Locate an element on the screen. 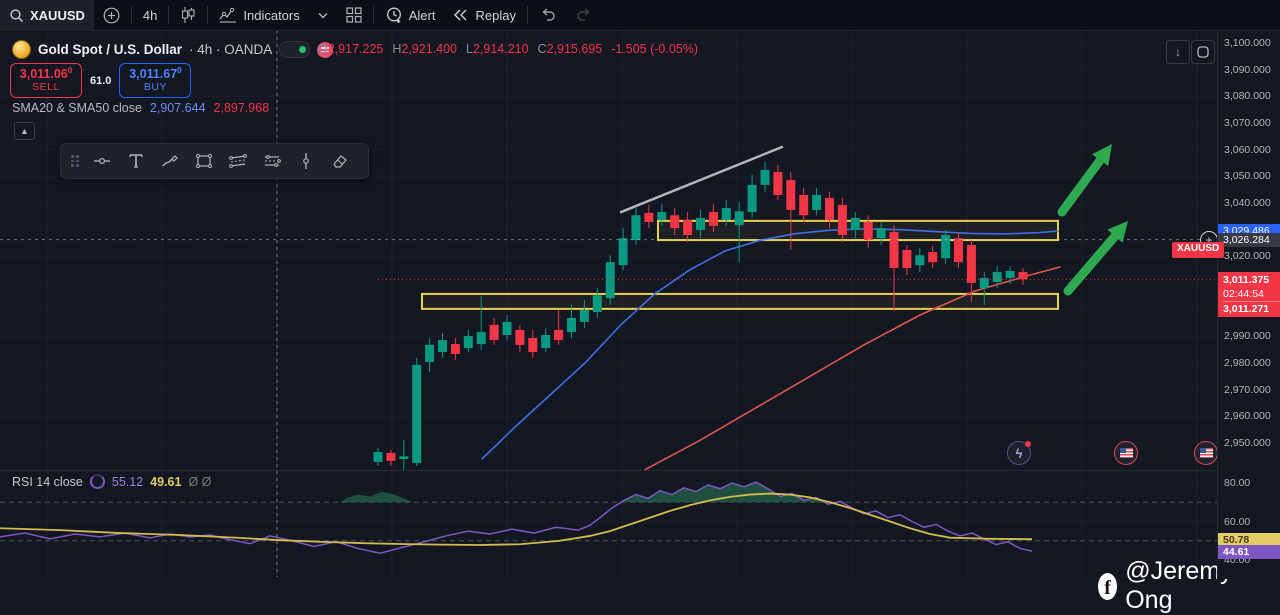 This screenshot has height=615, width=1280. replay-button: Replay is located at coordinates (484, 15).